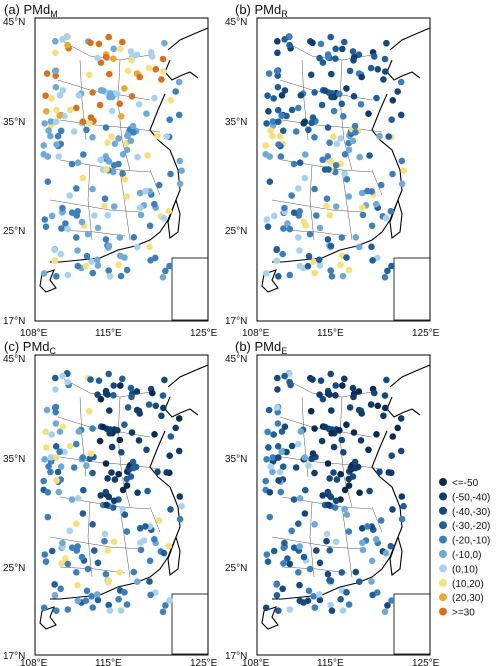 The height and width of the screenshot is (666, 500). I want to click on panel-b-title: (b) PMdR, so click(261, 10).